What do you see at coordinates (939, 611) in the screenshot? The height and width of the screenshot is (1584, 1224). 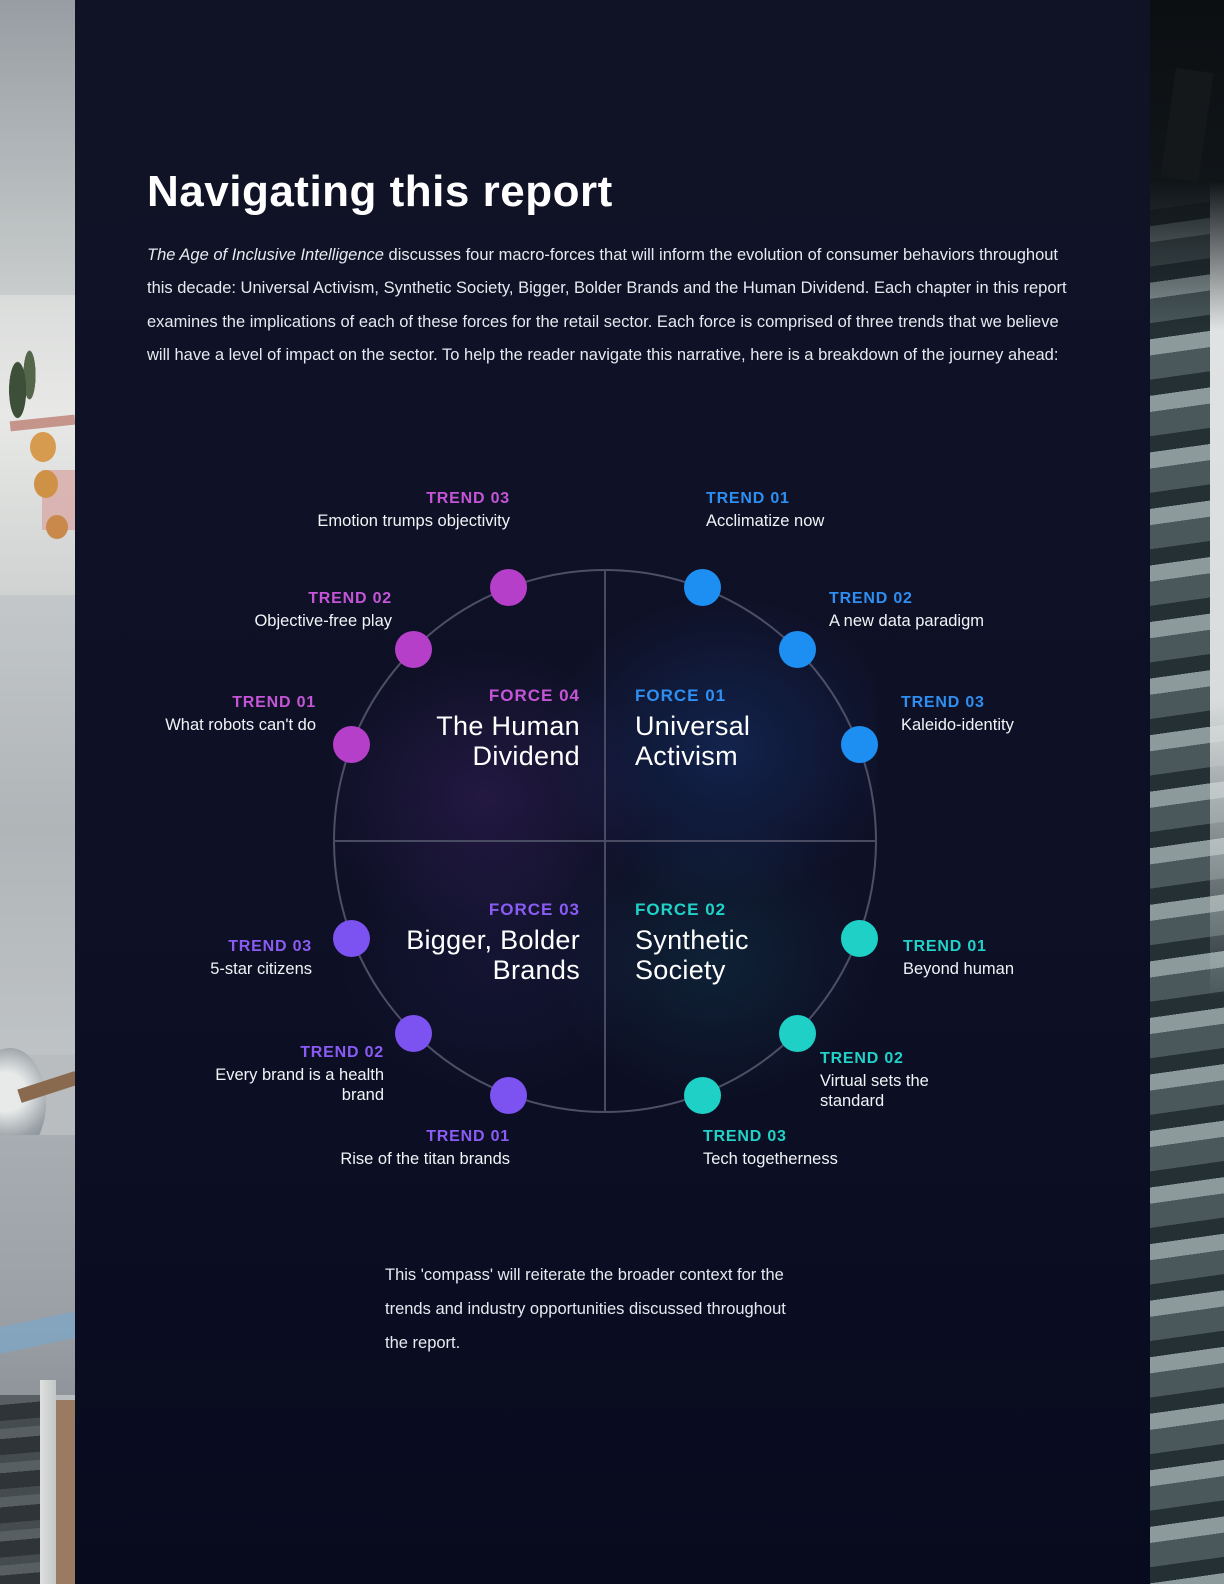 I see `trend-label-a-new-data-paradigm: TREND 02 A new data paradigm` at bounding box center [939, 611].